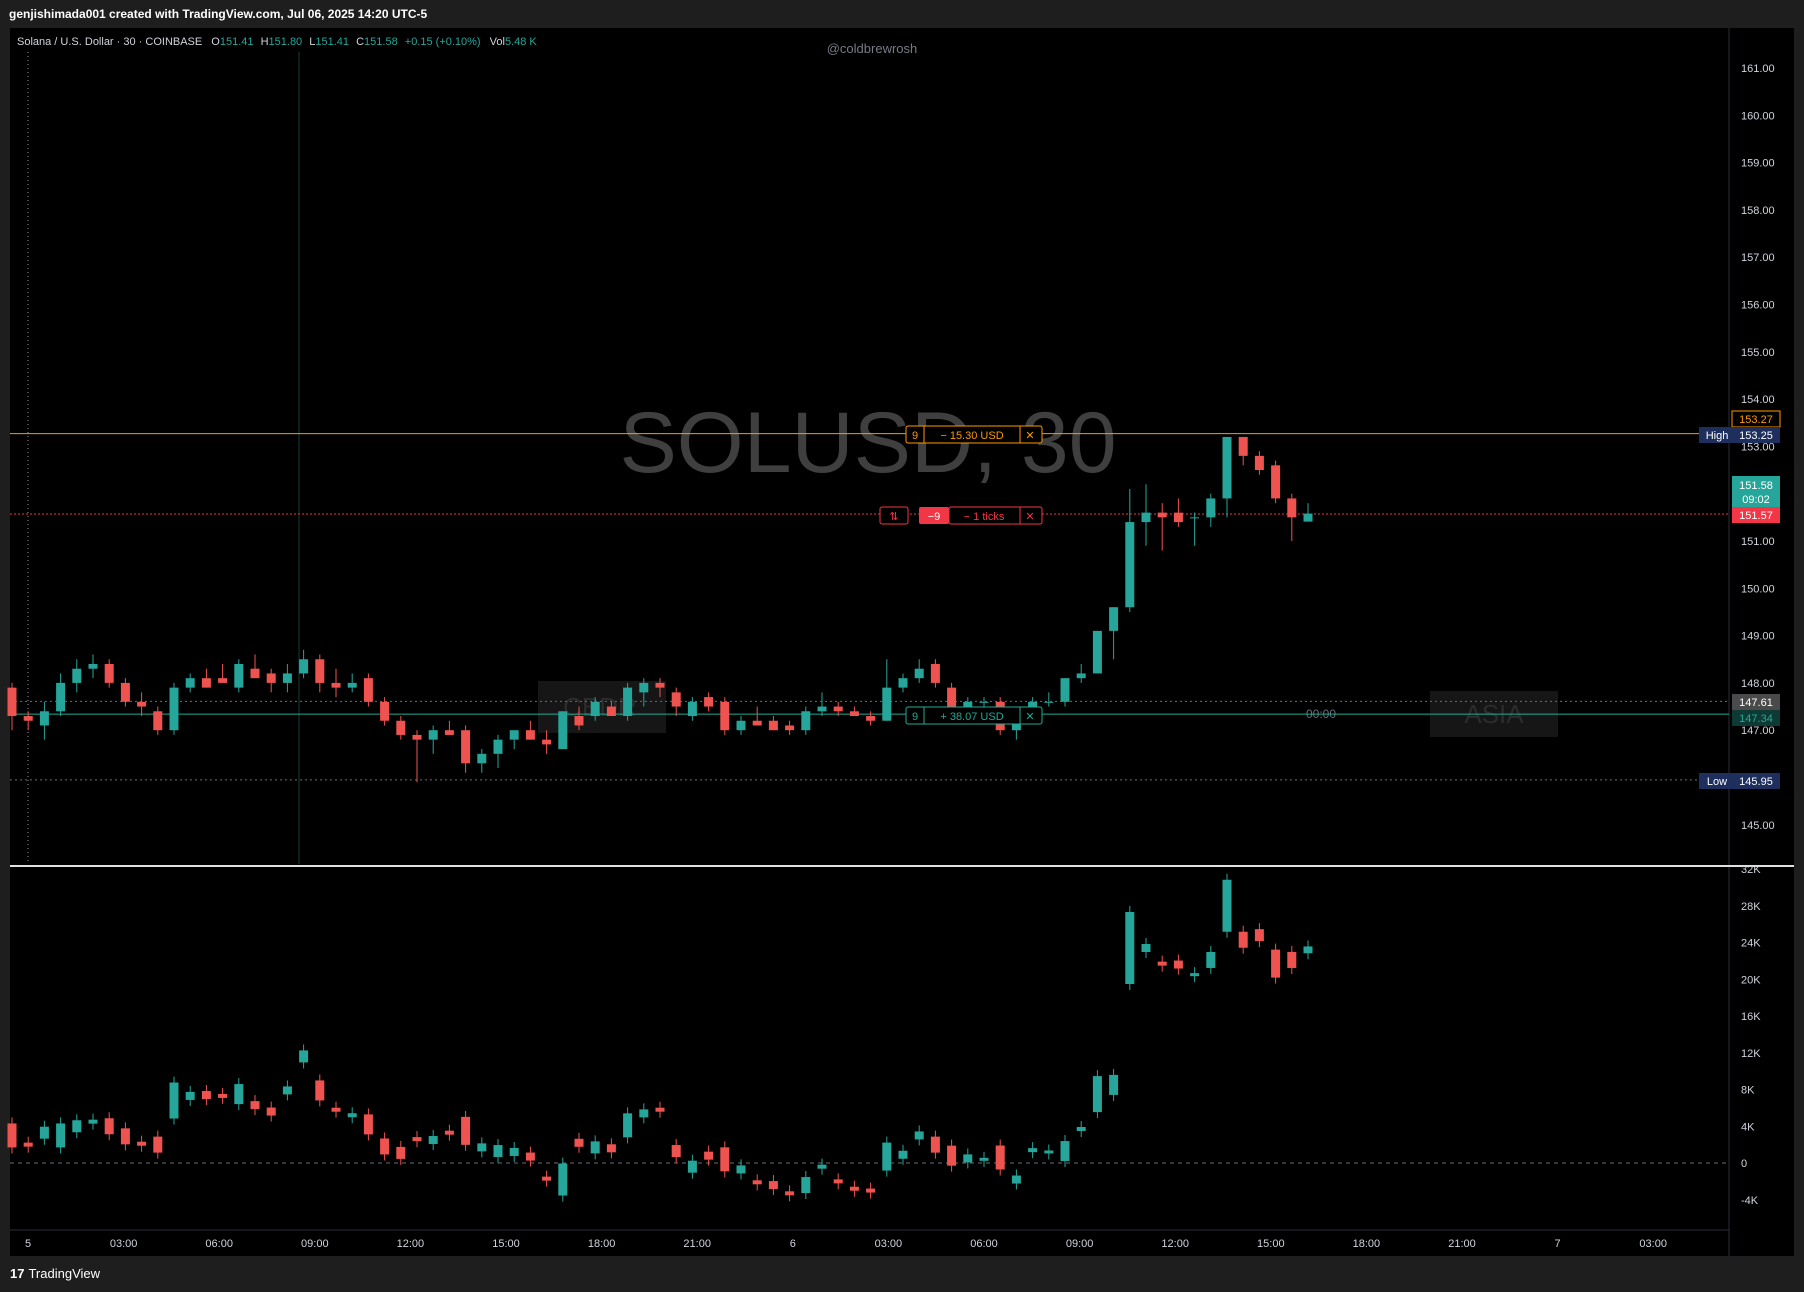  What do you see at coordinates (1751, 1017) in the screenshot?
I see `volume-tick-label: 16K` at bounding box center [1751, 1017].